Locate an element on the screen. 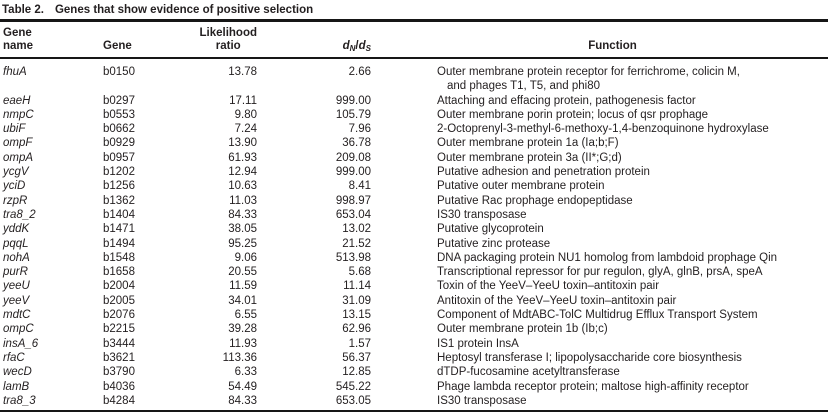 The image size is (828, 415). gene-id-cell: b3790 is located at coordinates (119, 372).